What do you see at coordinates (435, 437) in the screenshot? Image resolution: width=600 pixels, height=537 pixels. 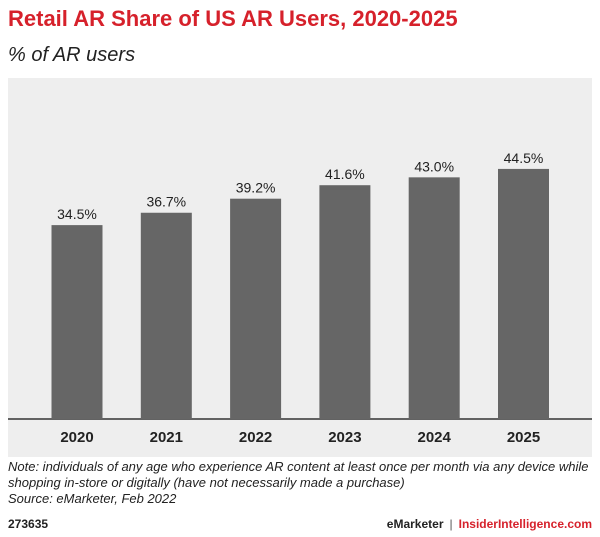 I see `x-tick-label-2024: 2024` at bounding box center [435, 437].